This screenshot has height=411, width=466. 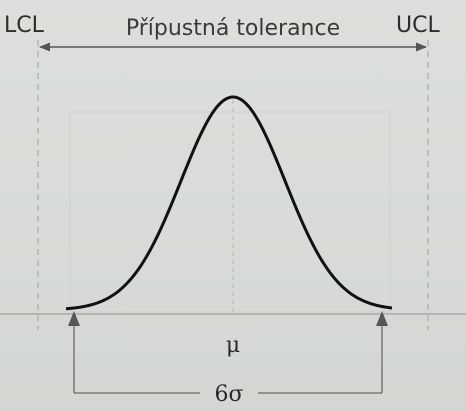 I want to click on mean-label: μ, so click(x=233, y=345).